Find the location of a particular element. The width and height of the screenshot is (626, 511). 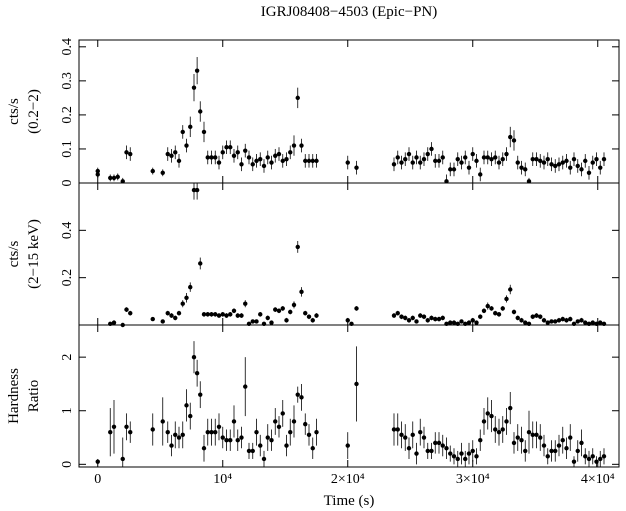

x-tick-label: 4×10⁴ is located at coordinates (598, 479).